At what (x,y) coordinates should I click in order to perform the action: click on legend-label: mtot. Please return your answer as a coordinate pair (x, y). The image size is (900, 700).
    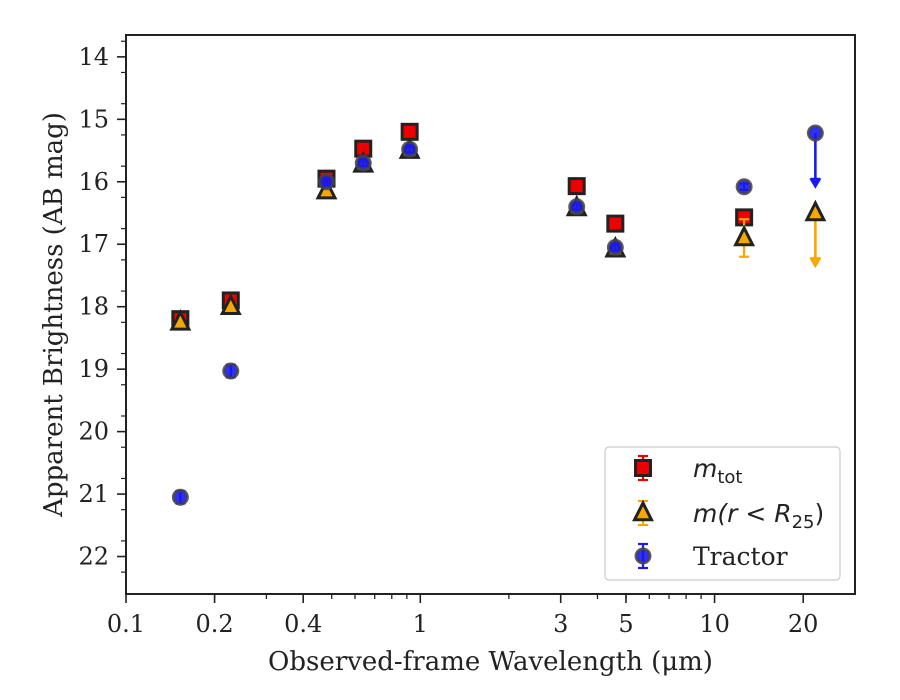
    Looking at the image, I should click on (718, 471).